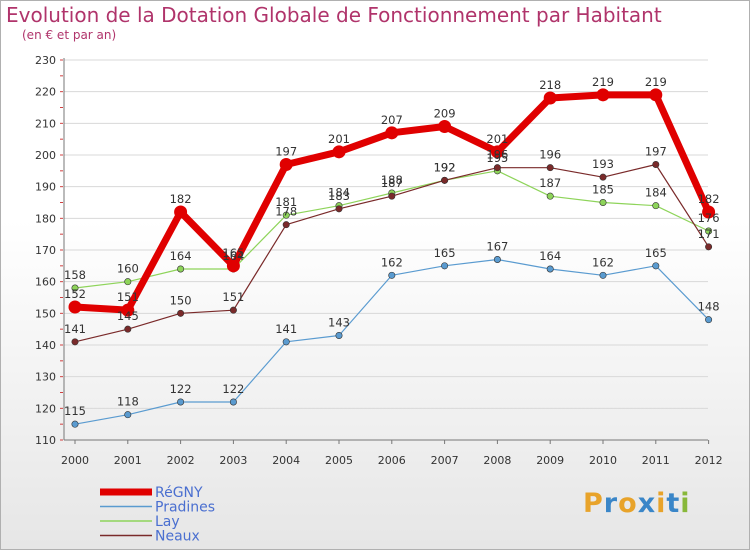  What do you see at coordinates (392, 180) in the screenshot?
I see `data-label: 188` at bounding box center [392, 180].